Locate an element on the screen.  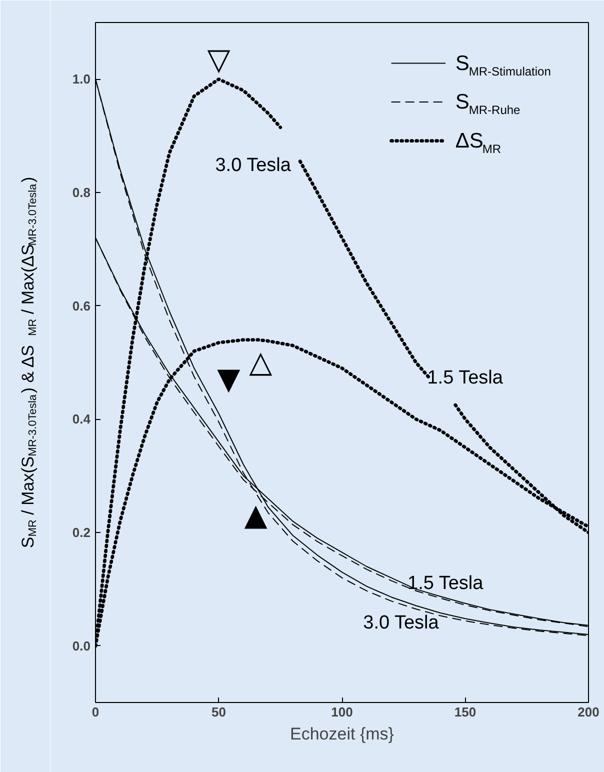
x-tick-label: 200 is located at coordinates (589, 712).